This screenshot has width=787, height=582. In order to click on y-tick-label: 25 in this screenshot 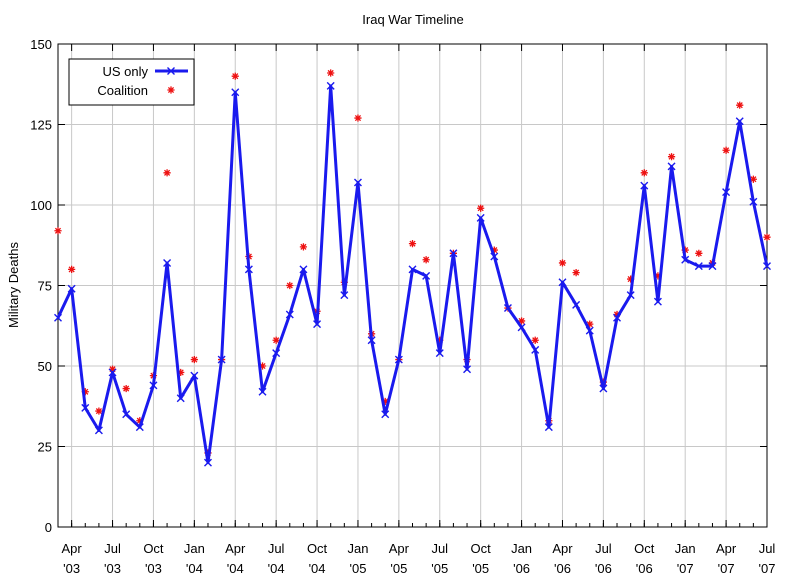, I will do `click(45, 447)`.